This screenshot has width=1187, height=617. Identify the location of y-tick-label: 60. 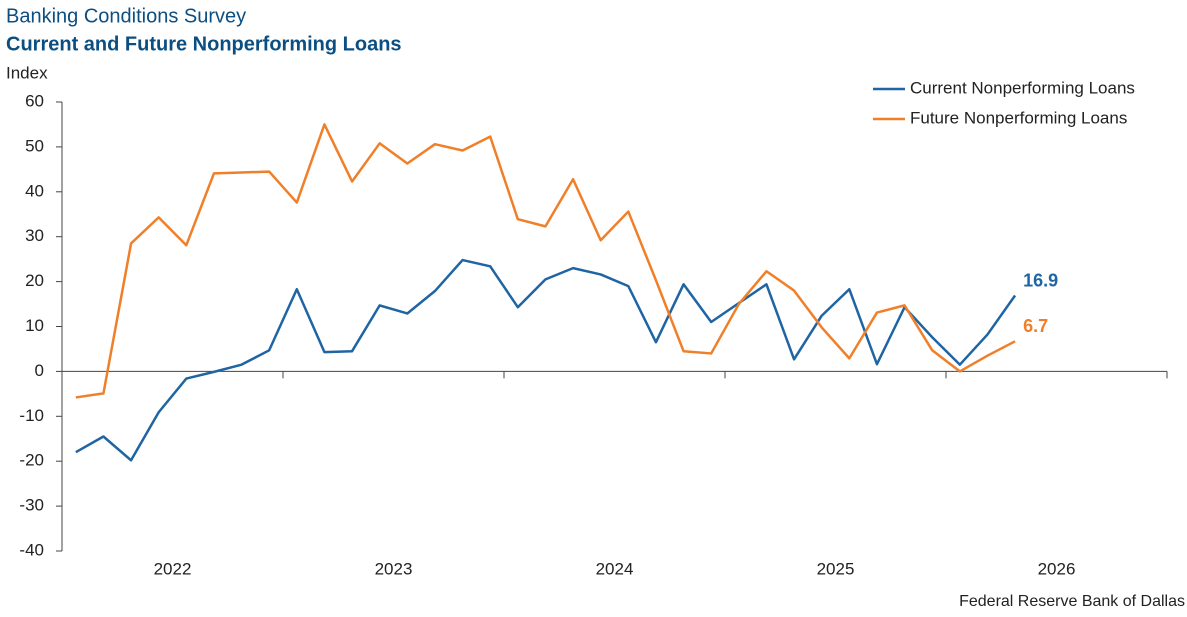
(34, 100).